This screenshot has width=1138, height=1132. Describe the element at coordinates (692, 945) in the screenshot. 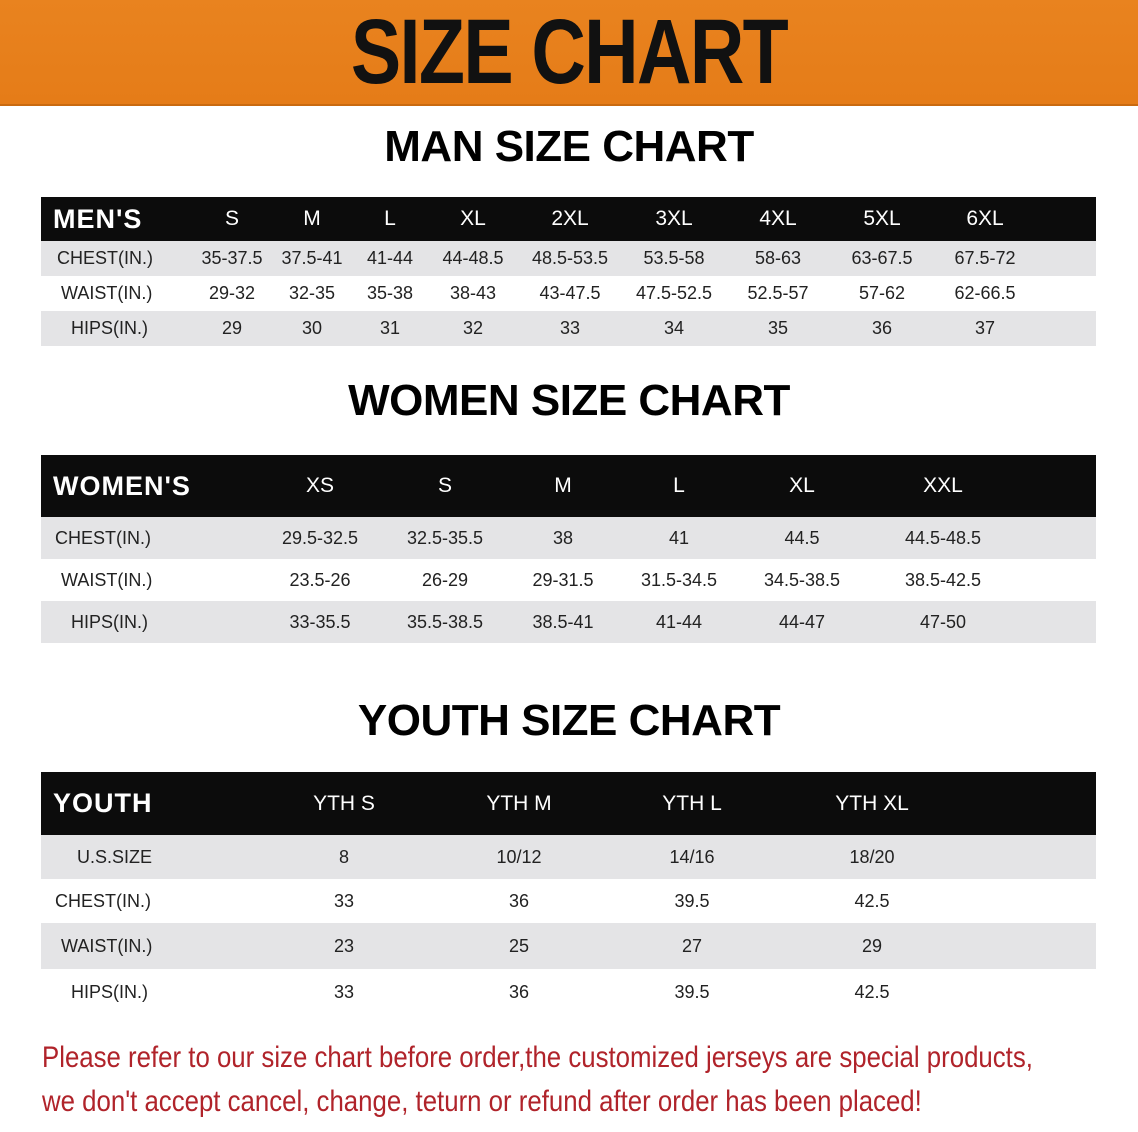

I see `measurement-cell: 27` at that location.